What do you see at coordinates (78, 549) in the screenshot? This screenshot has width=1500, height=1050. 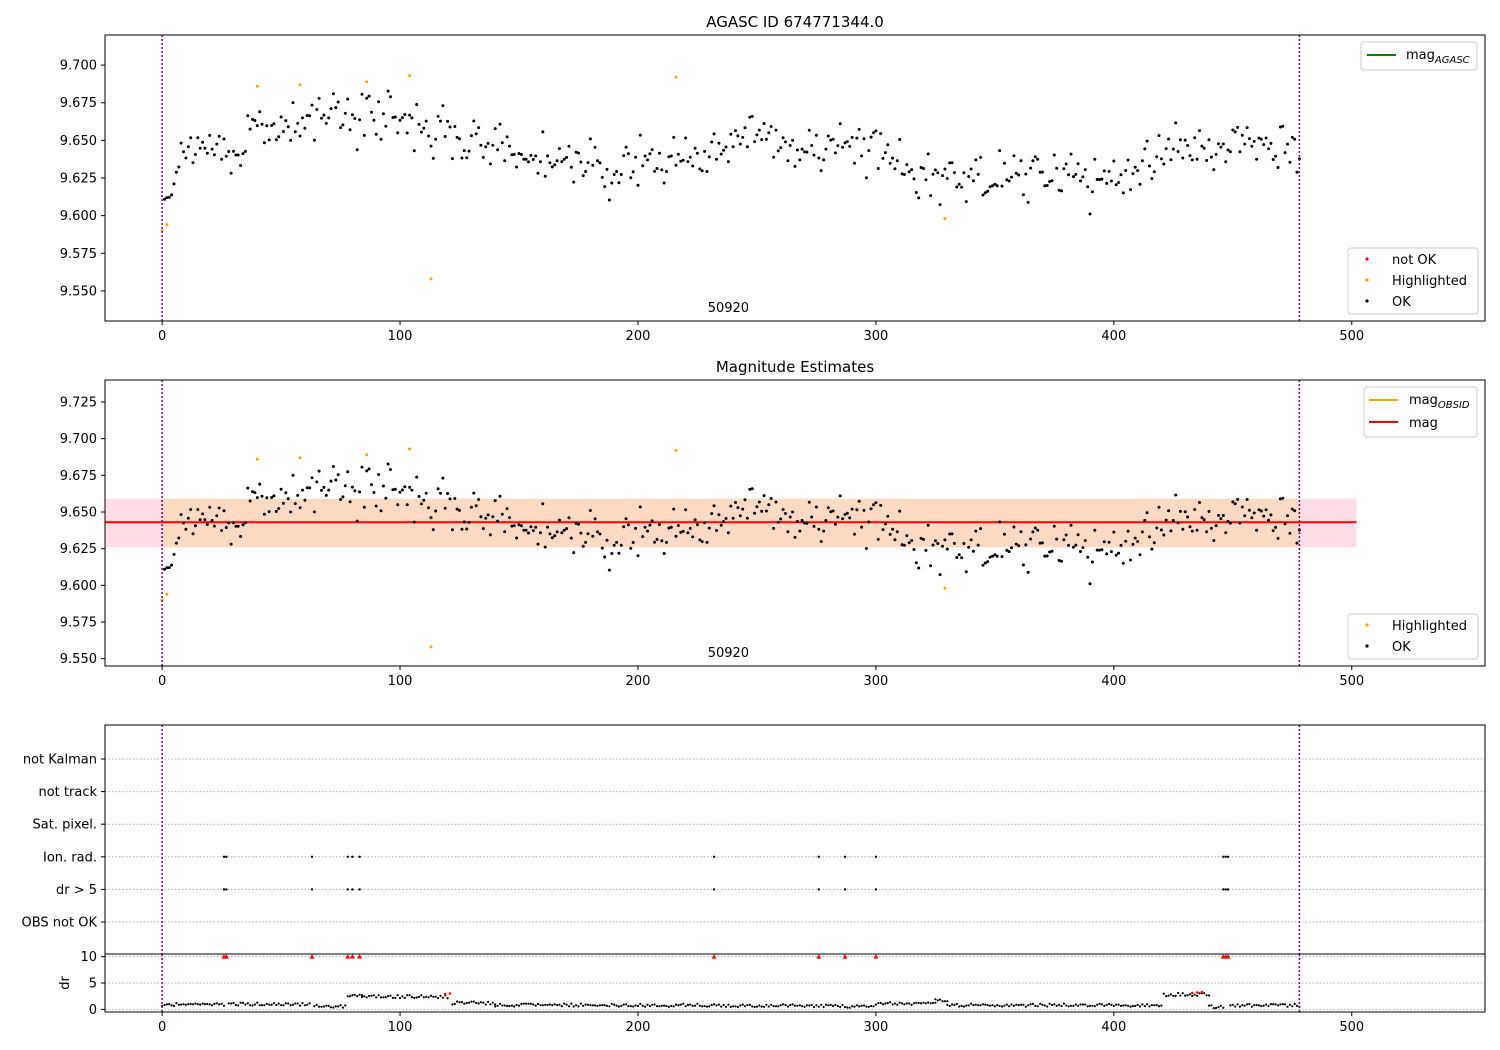 I see `y-tick-label: 9.625` at bounding box center [78, 549].